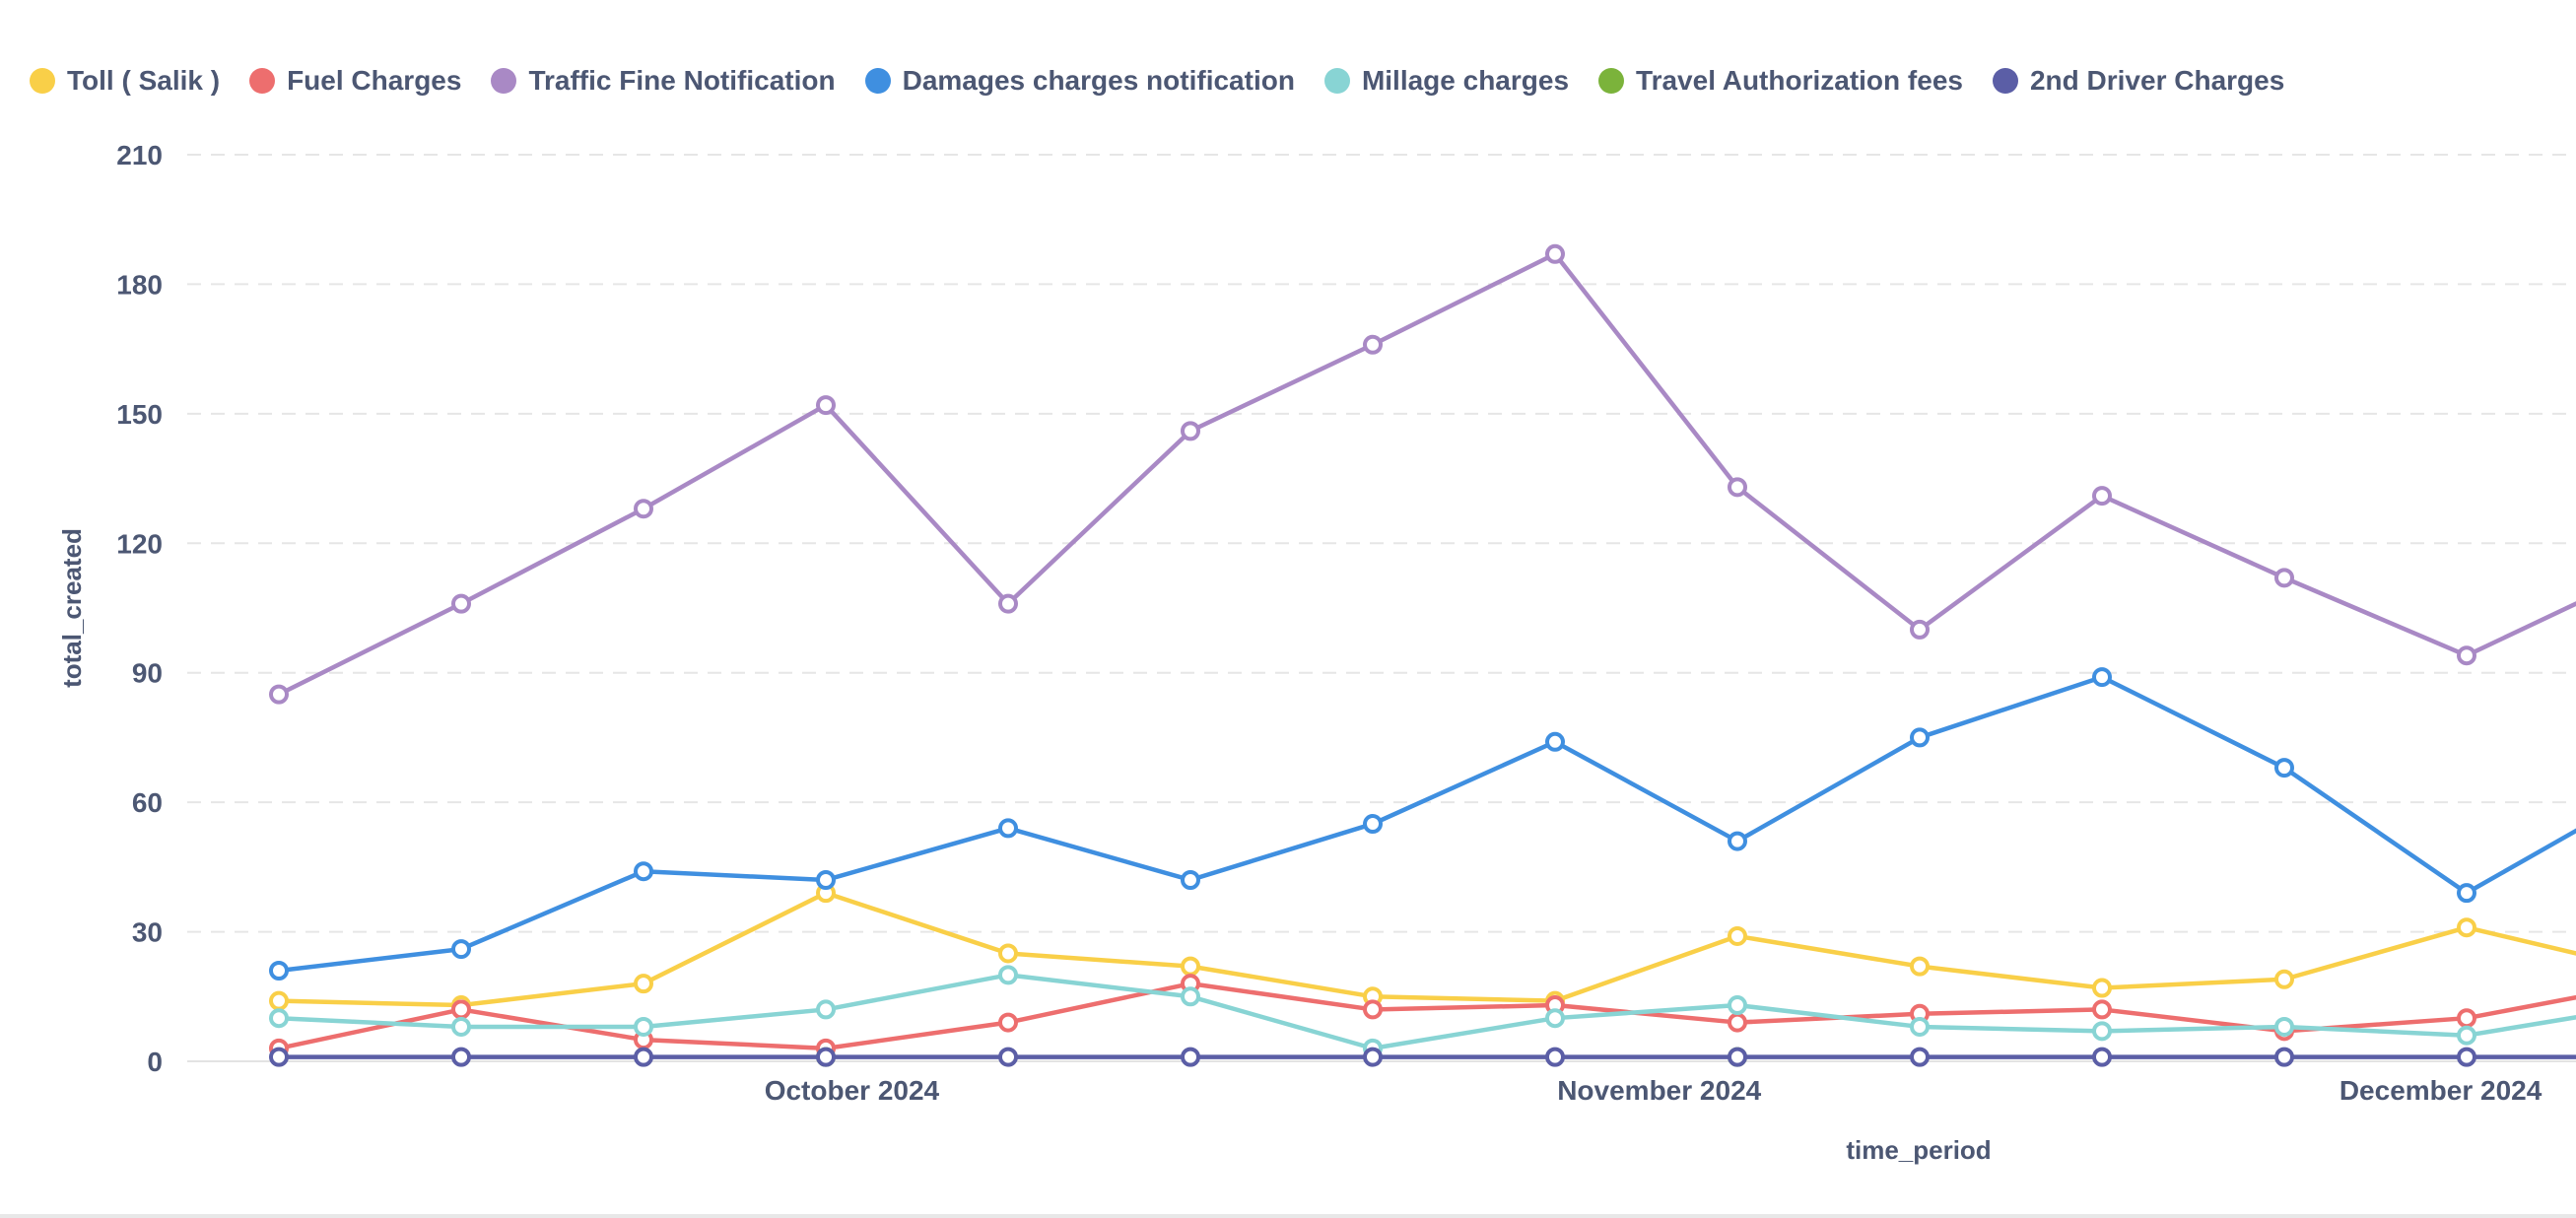 The image size is (2576, 1218). What do you see at coordinates (374, 80) in the screenshot?
I see `legend-label: Fuel Charges` at bounding box center [374, 80].